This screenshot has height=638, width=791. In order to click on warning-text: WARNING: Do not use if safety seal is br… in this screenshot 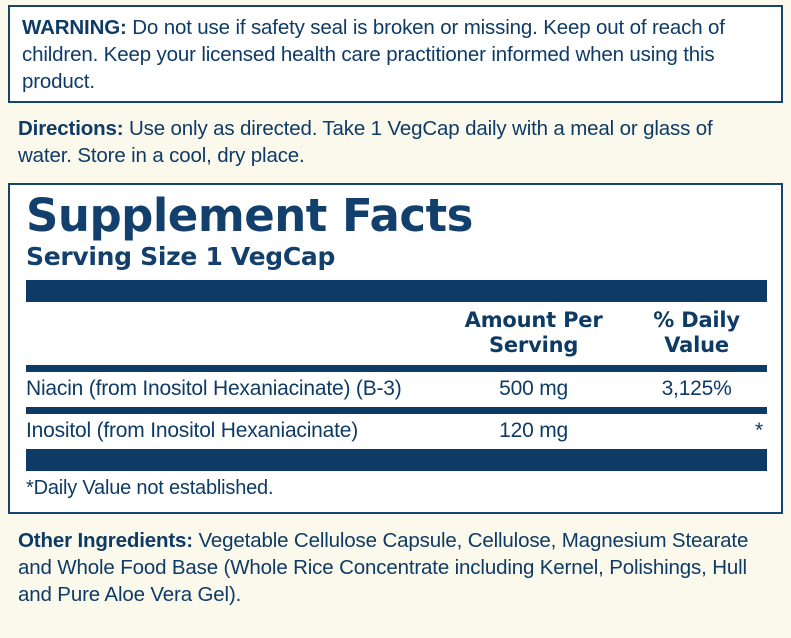, I will do `click(396, 54)`.